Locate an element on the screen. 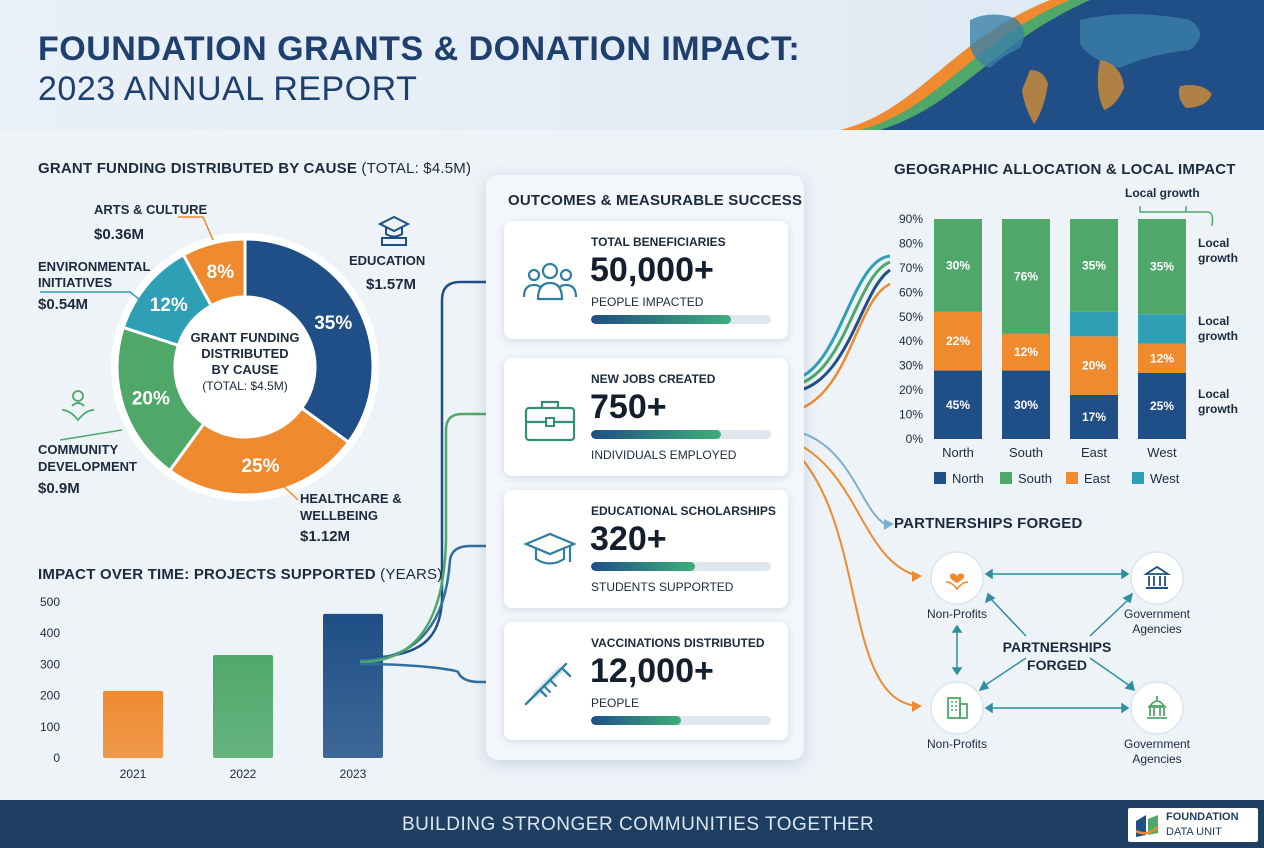 The image size is (1264, 848). card-subtitle: PEOPLE IMPACTED is located at coordinates (647, 302).